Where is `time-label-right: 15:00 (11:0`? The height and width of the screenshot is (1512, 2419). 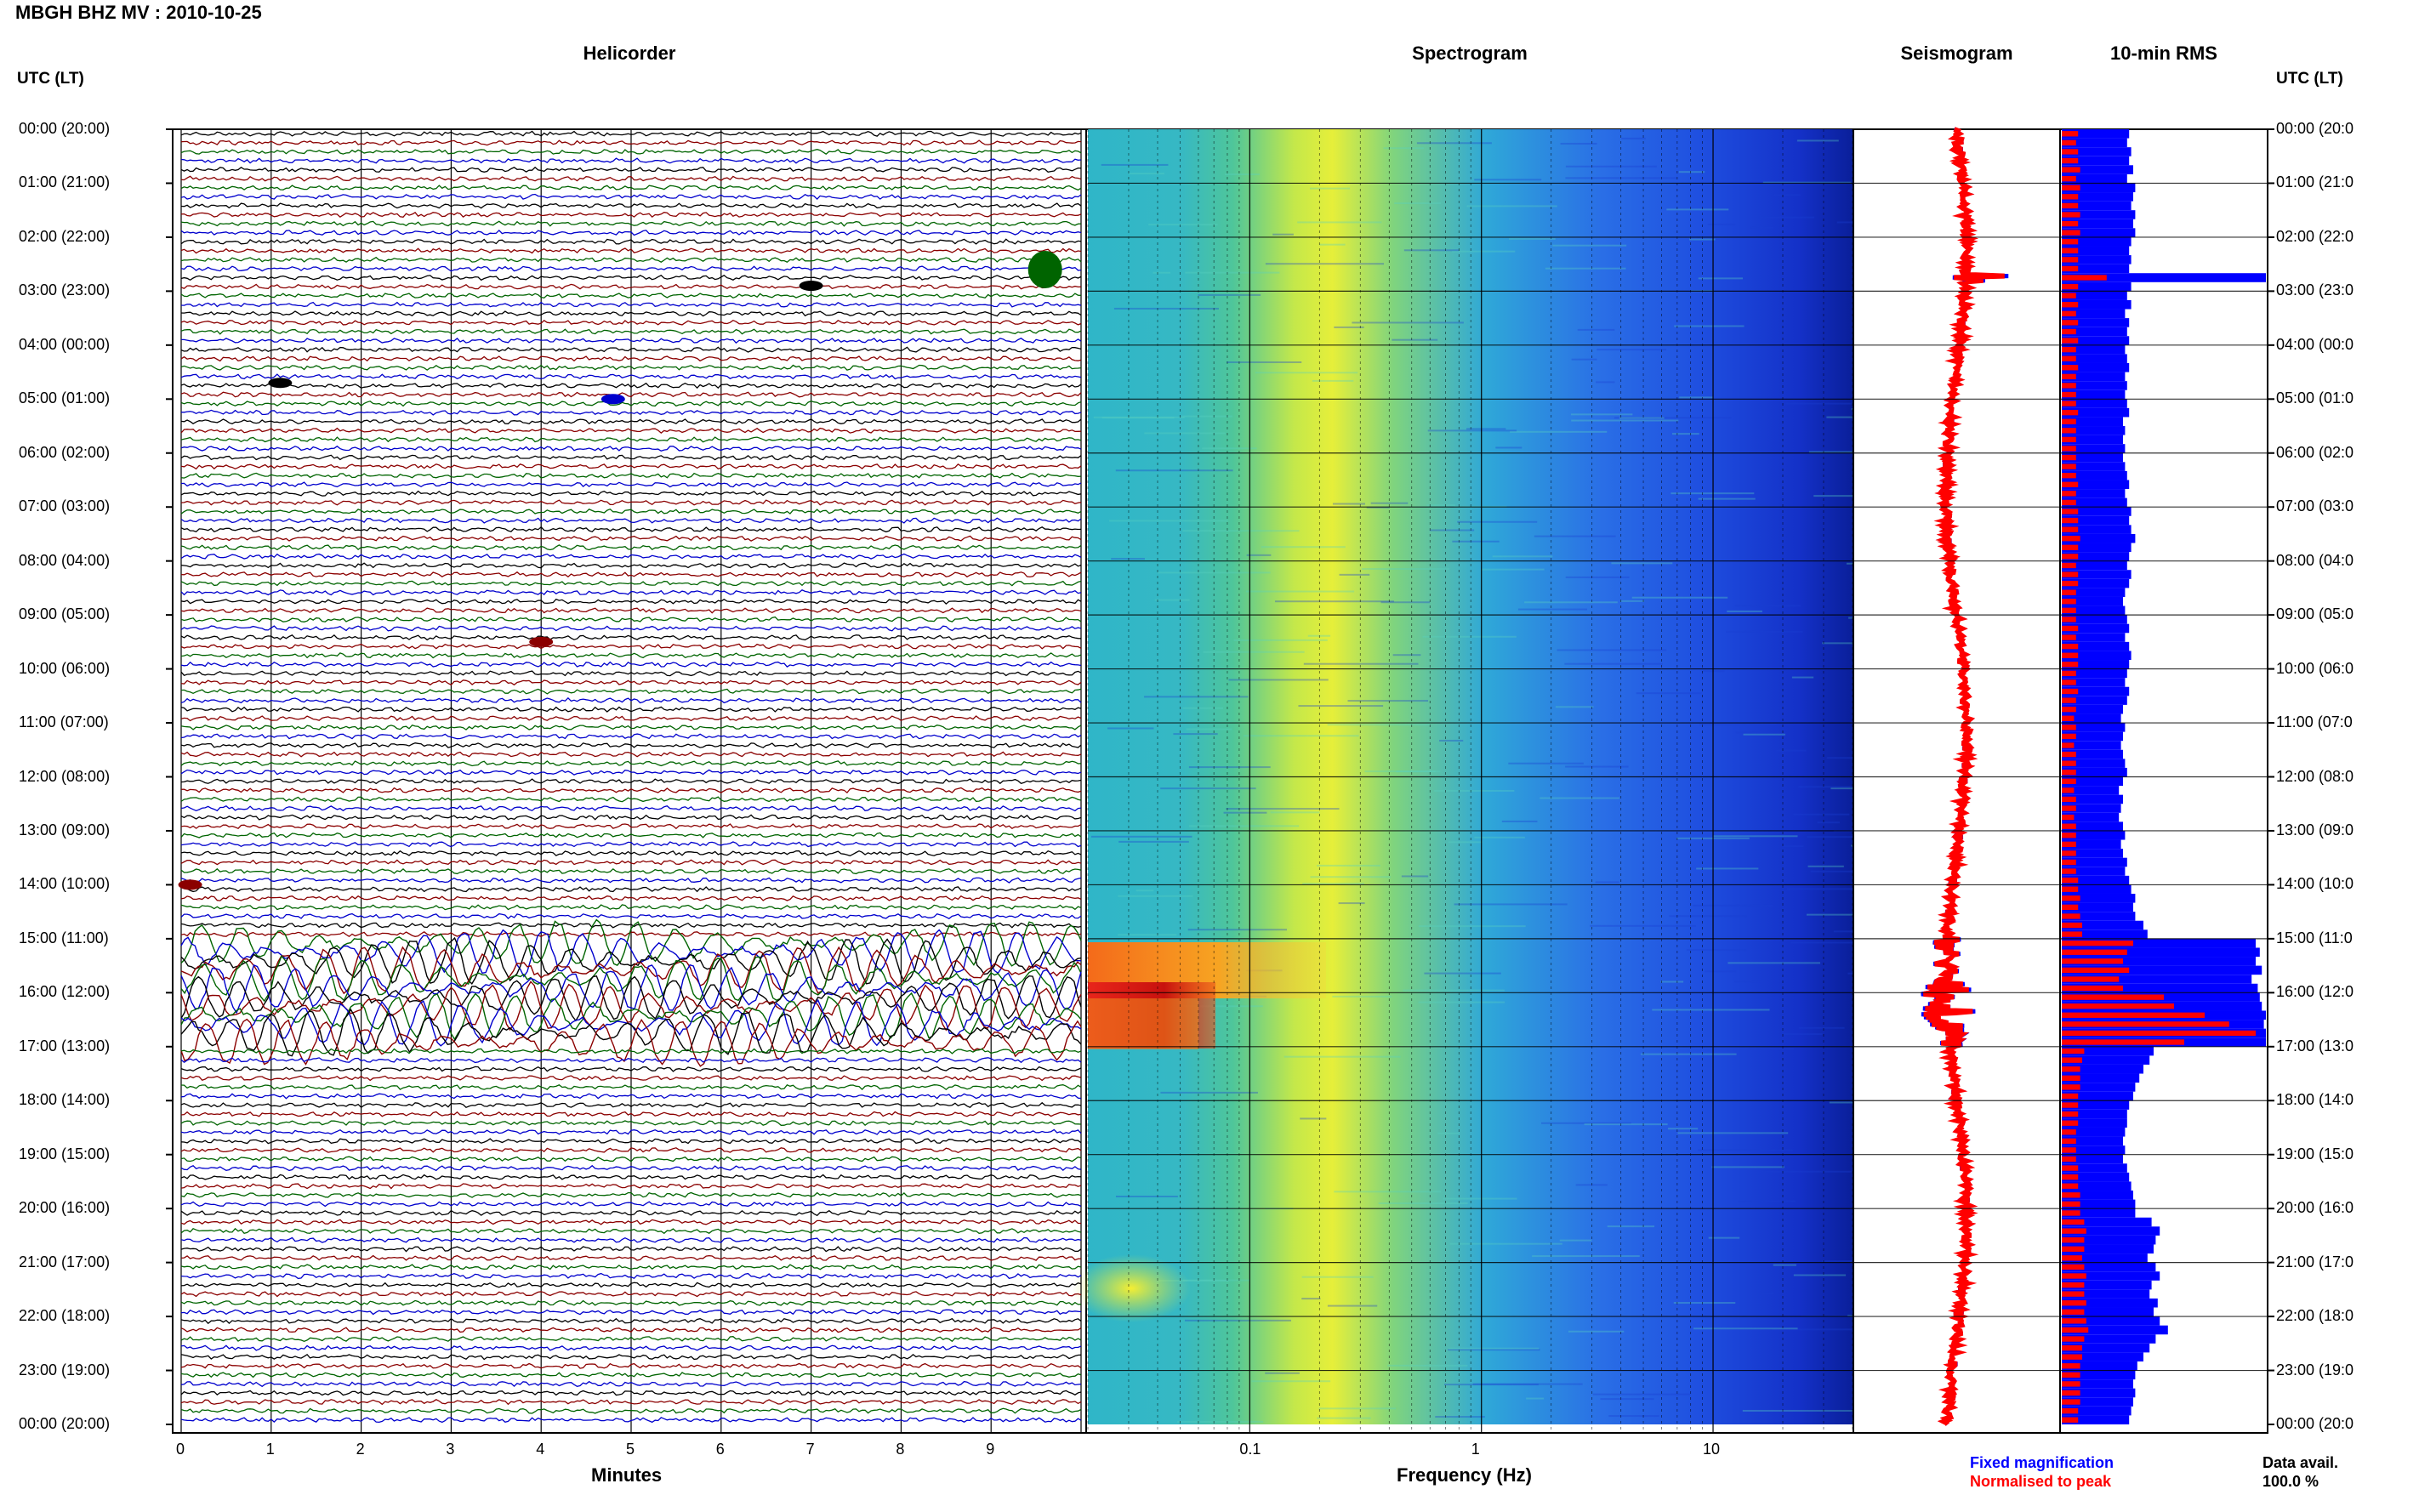 time-label-right: 15:00 (11:0 is located at coordinates (2314, 937).